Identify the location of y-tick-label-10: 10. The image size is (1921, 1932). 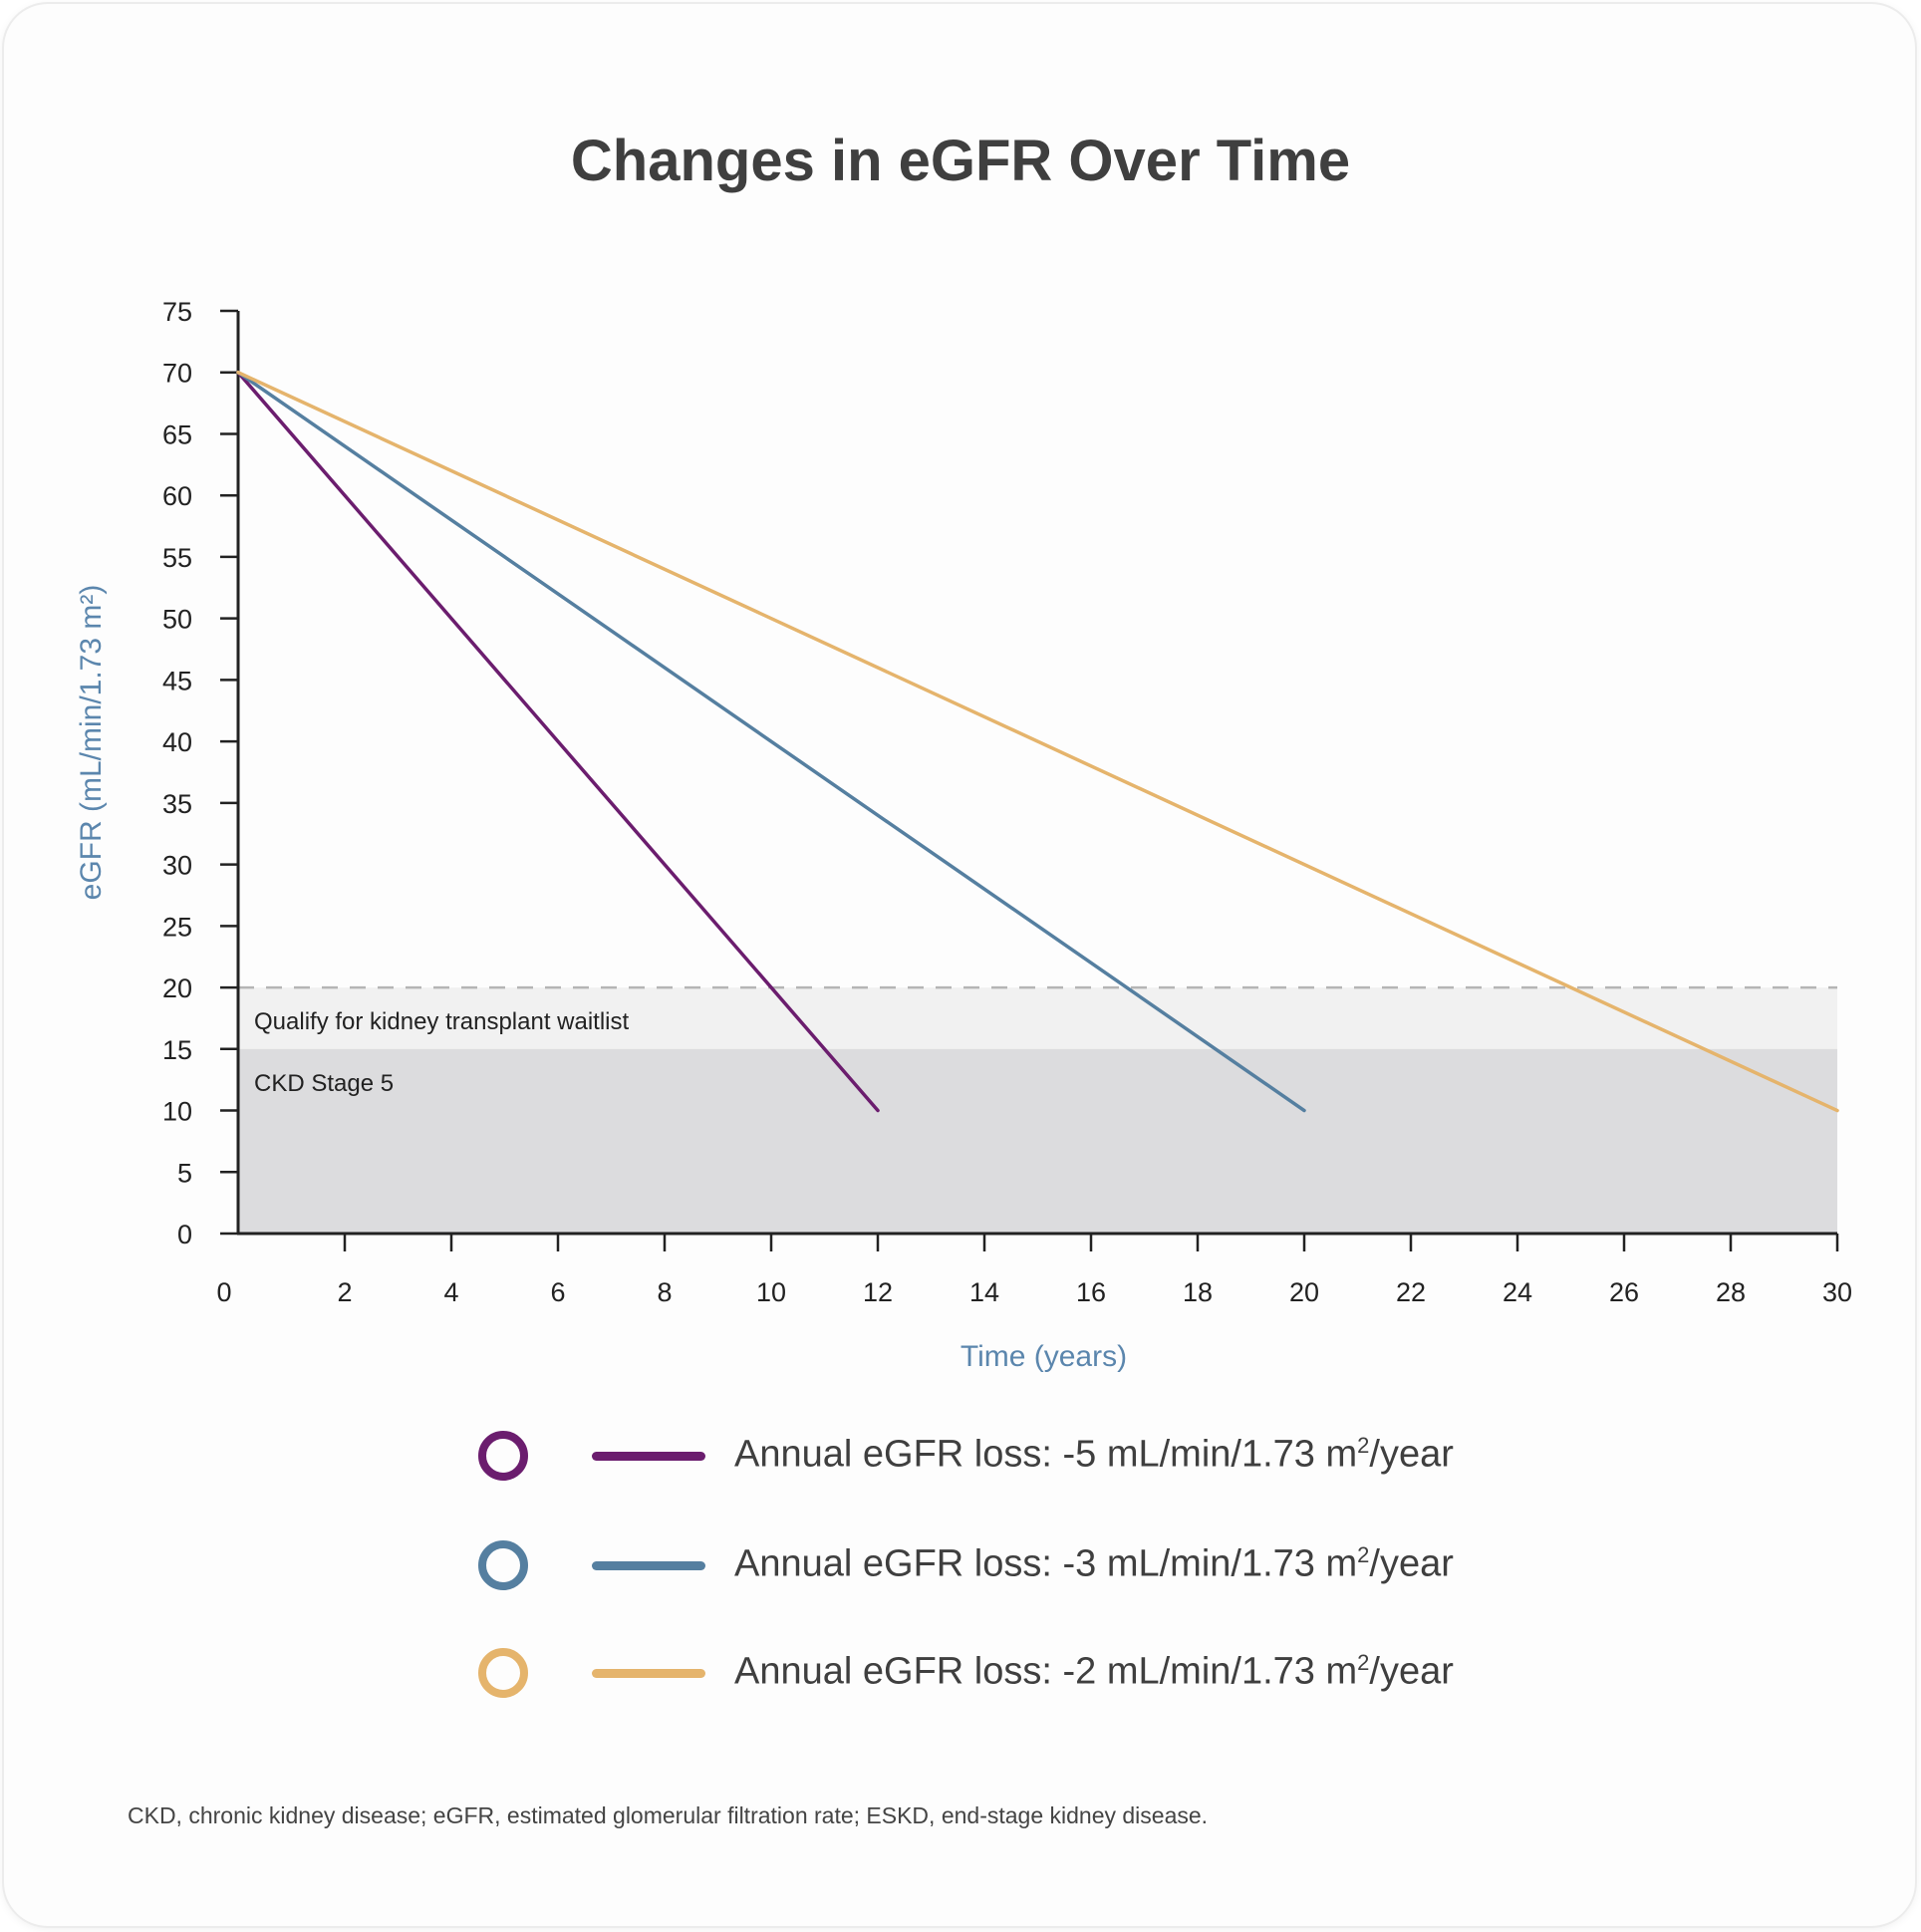
(177, 1112).